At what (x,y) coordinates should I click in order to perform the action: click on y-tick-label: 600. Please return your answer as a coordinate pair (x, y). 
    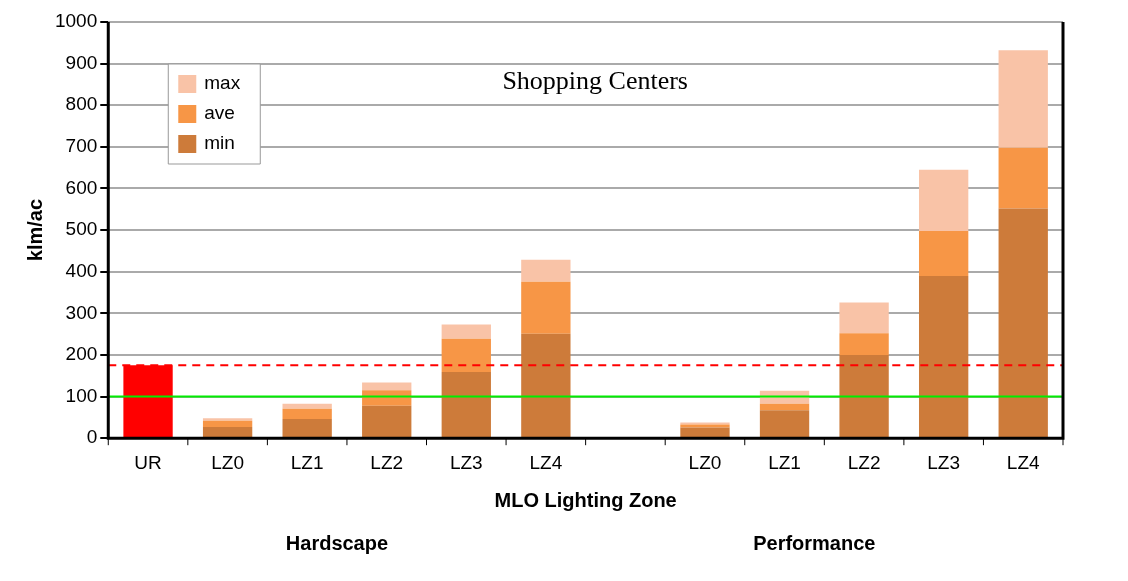
    Looking at the image, I should click on (81, 187).